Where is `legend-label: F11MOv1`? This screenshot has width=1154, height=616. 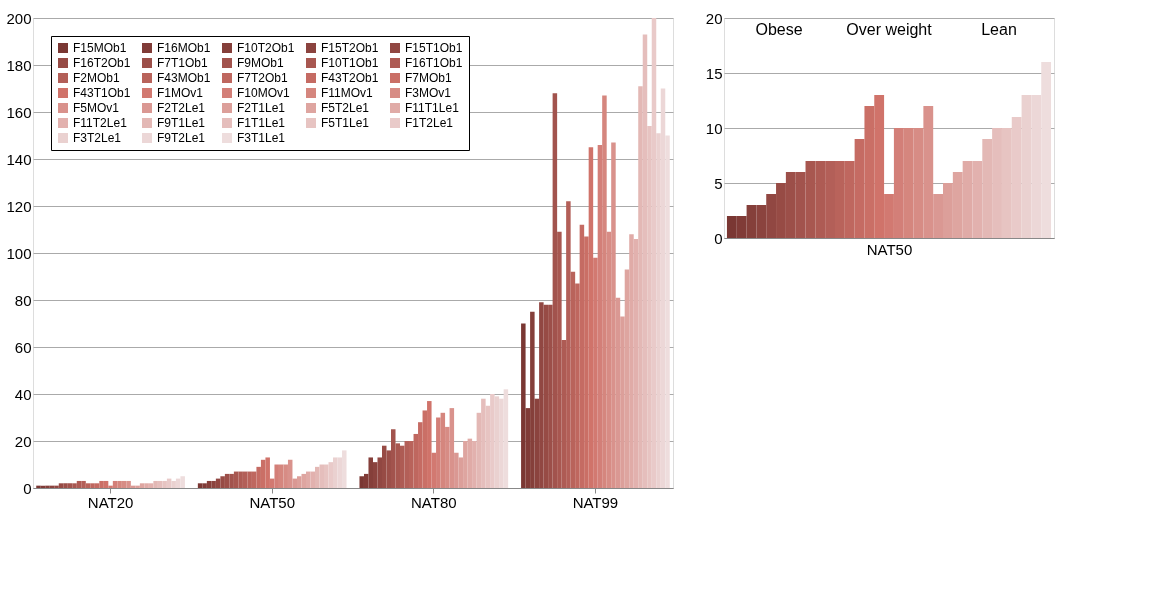
legend-label: F11MOv1 is located at coordinates (347, 93).